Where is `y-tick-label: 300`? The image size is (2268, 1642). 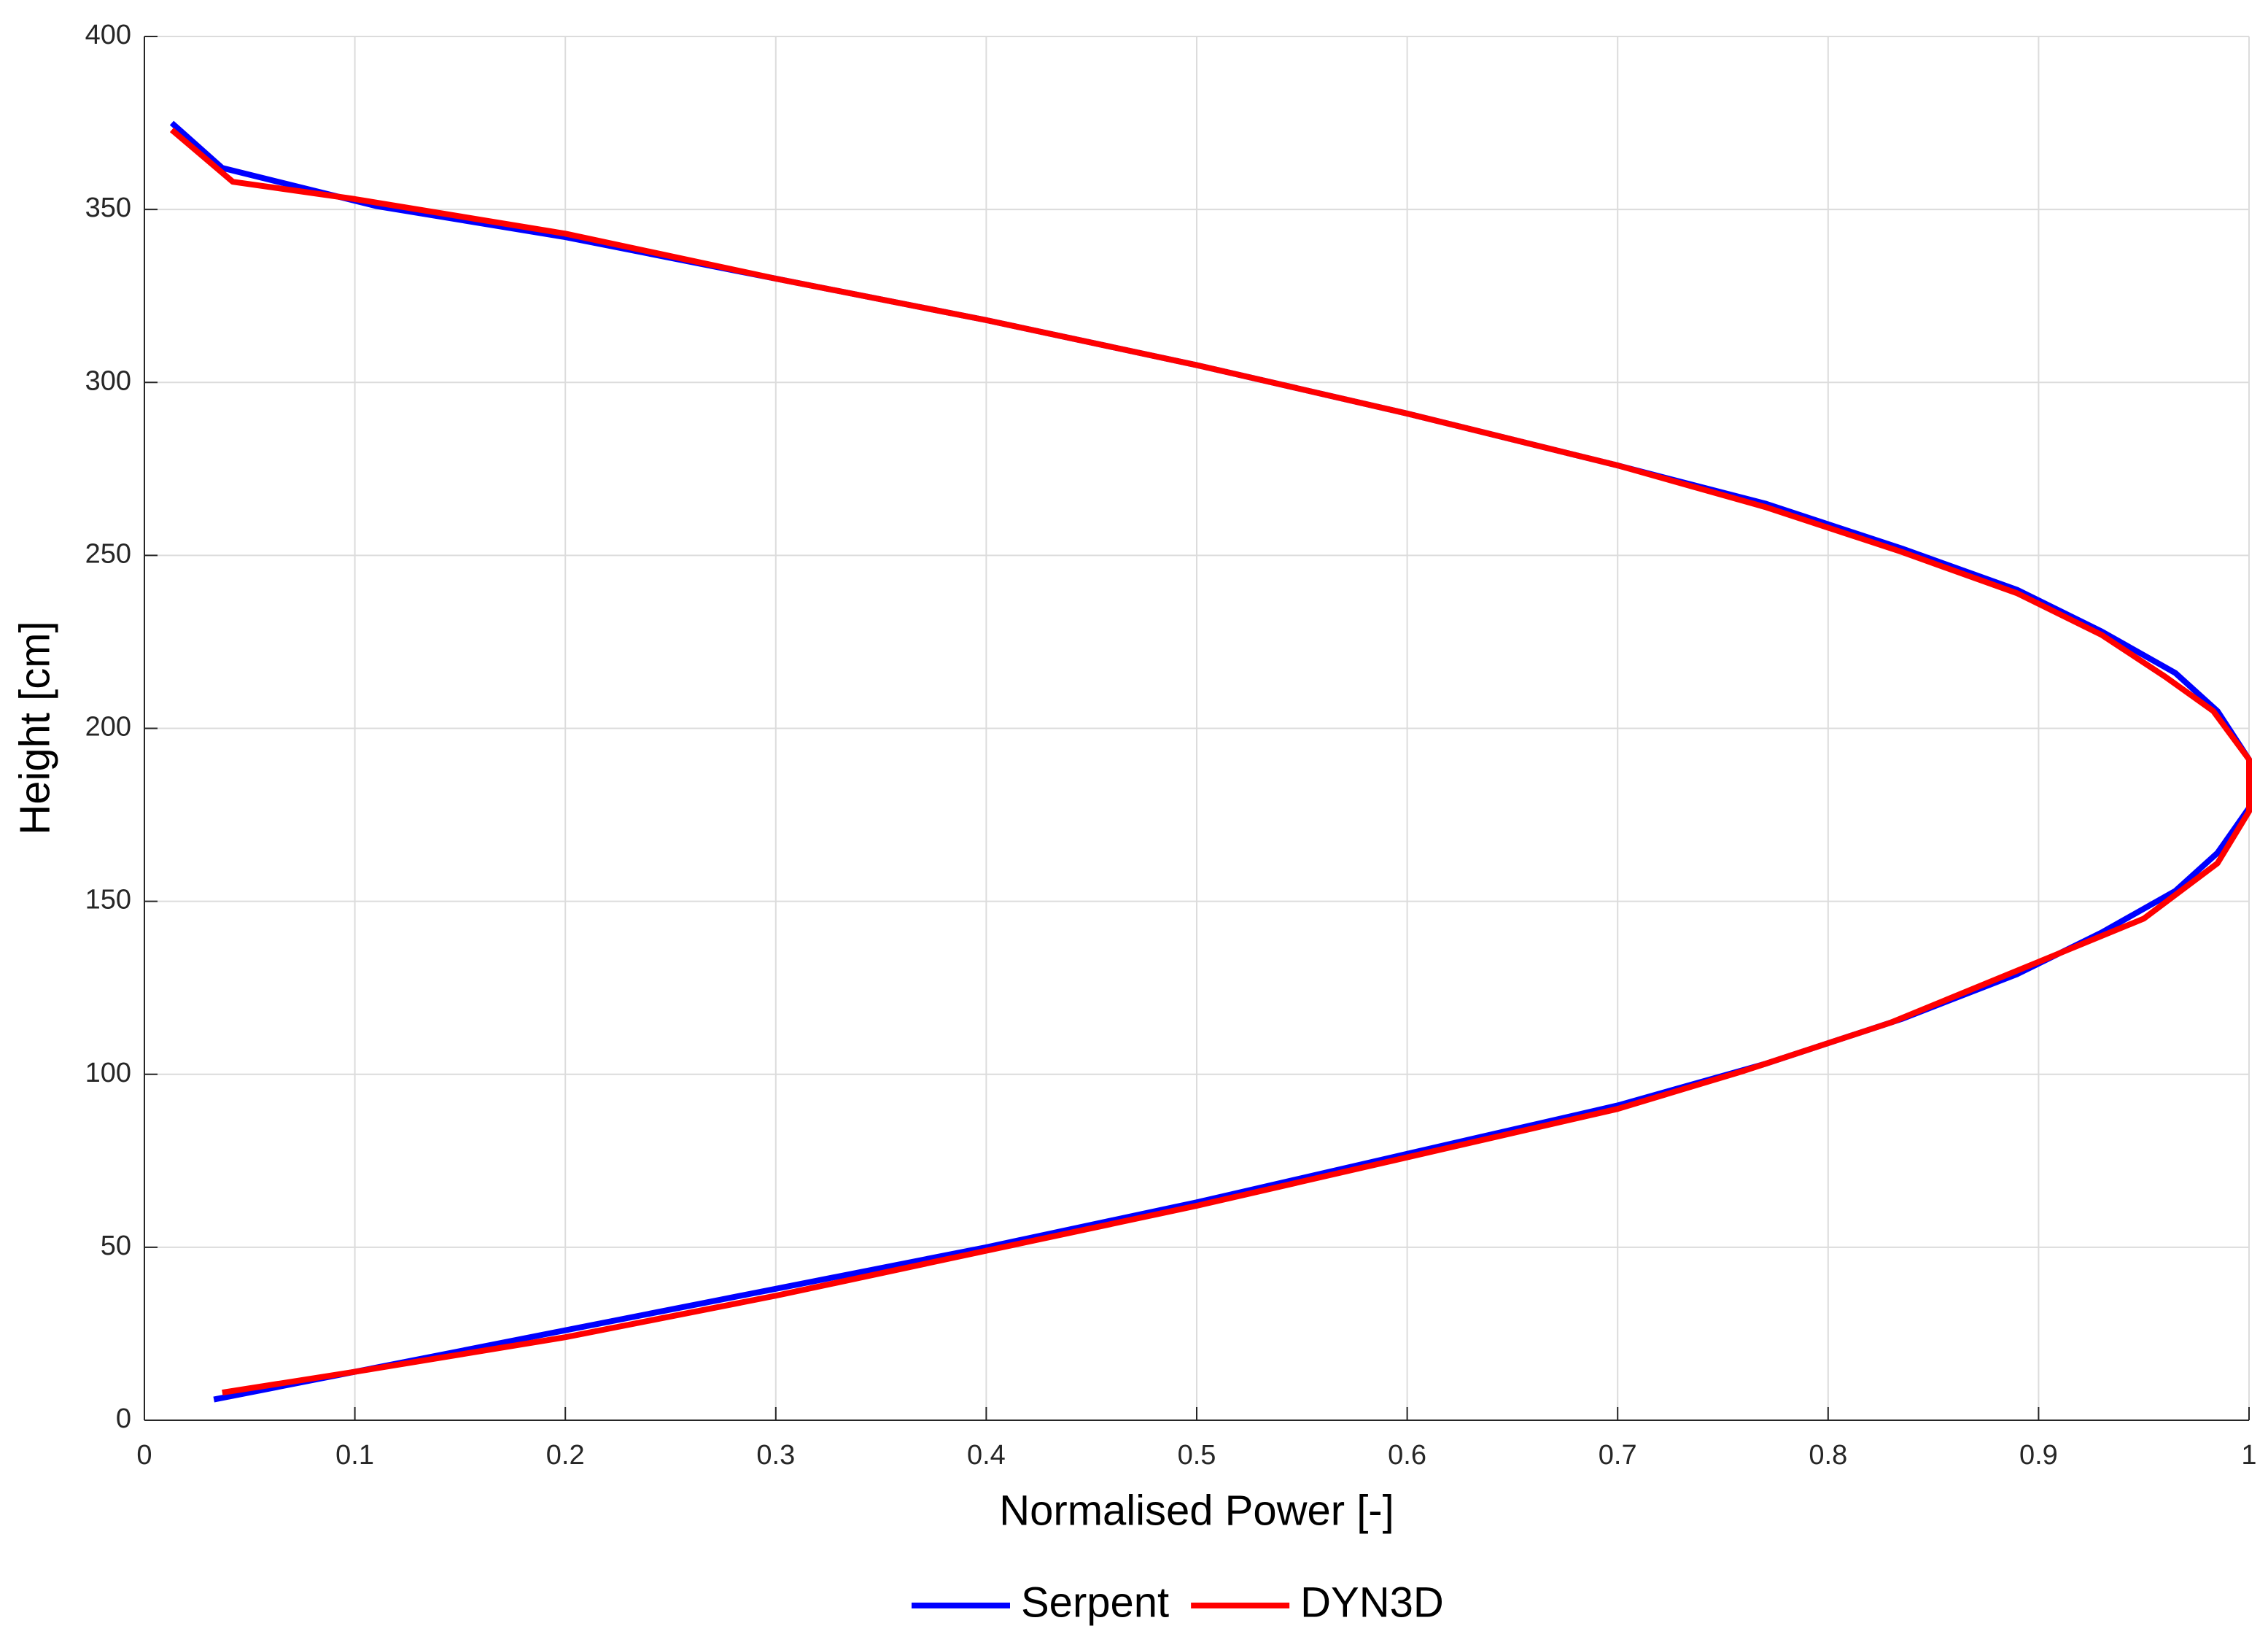
y-tick-label: 300 is located at coordinates (108, 380).